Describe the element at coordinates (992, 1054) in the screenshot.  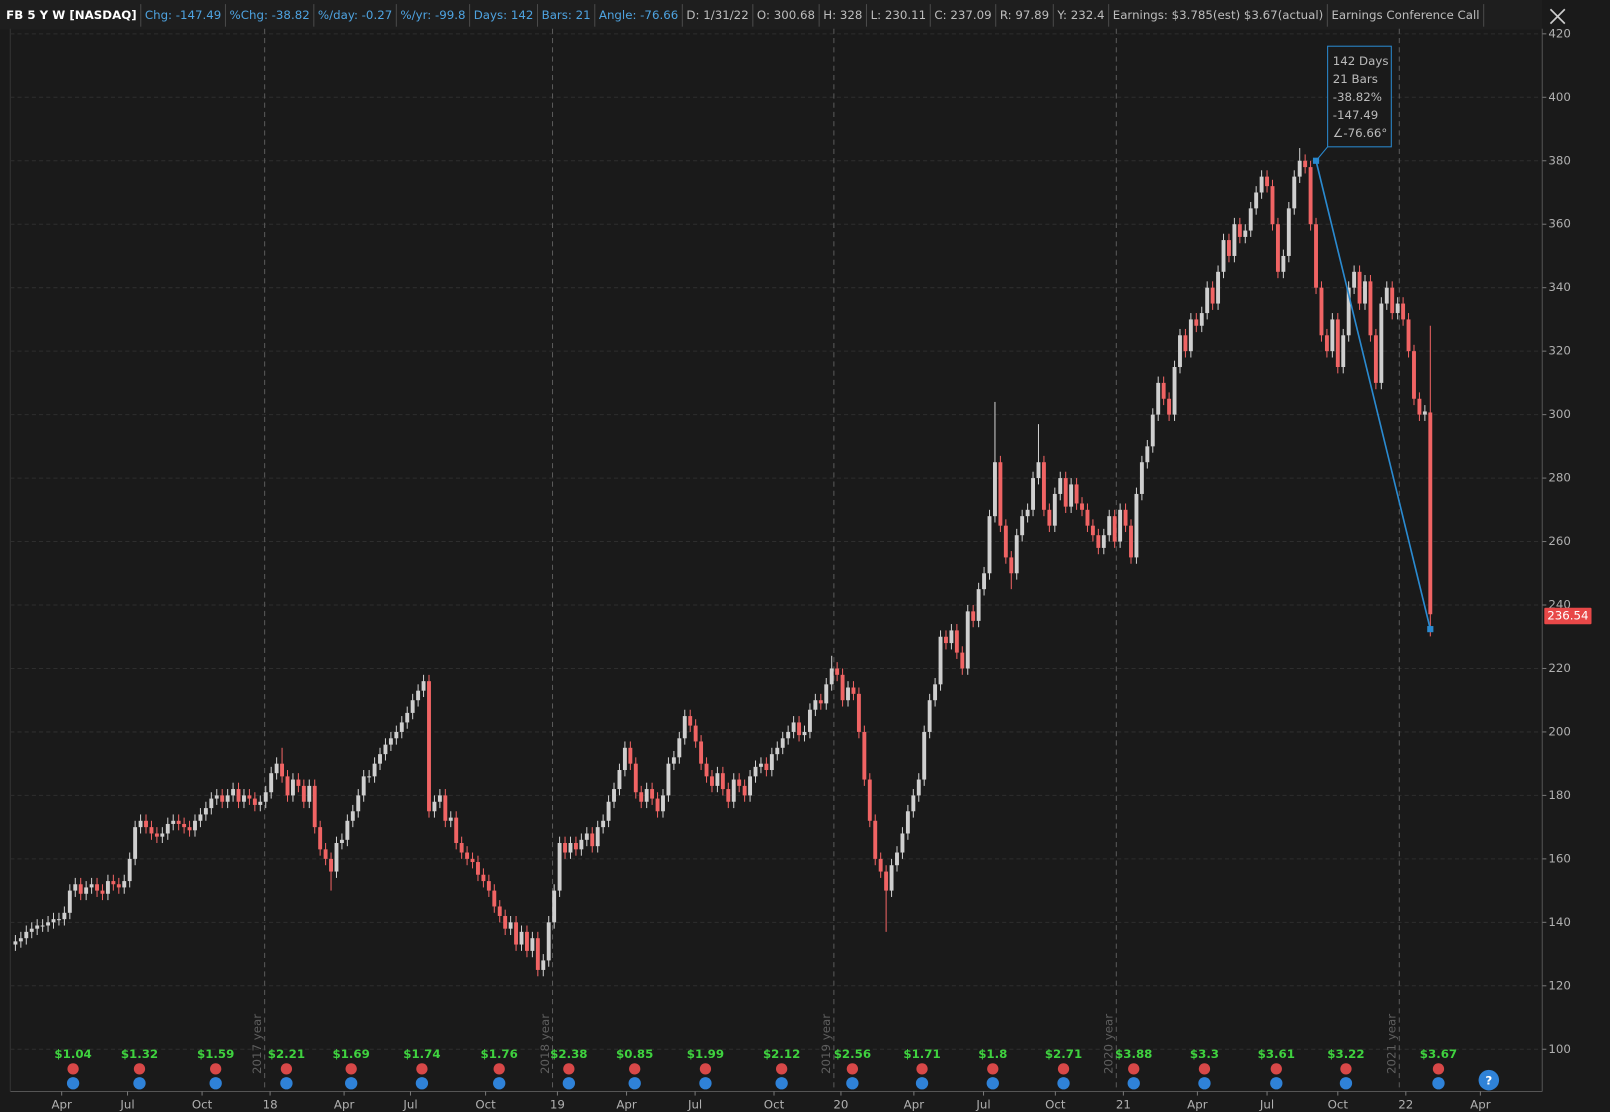
I see `earnings-label: $1.8` at that location.